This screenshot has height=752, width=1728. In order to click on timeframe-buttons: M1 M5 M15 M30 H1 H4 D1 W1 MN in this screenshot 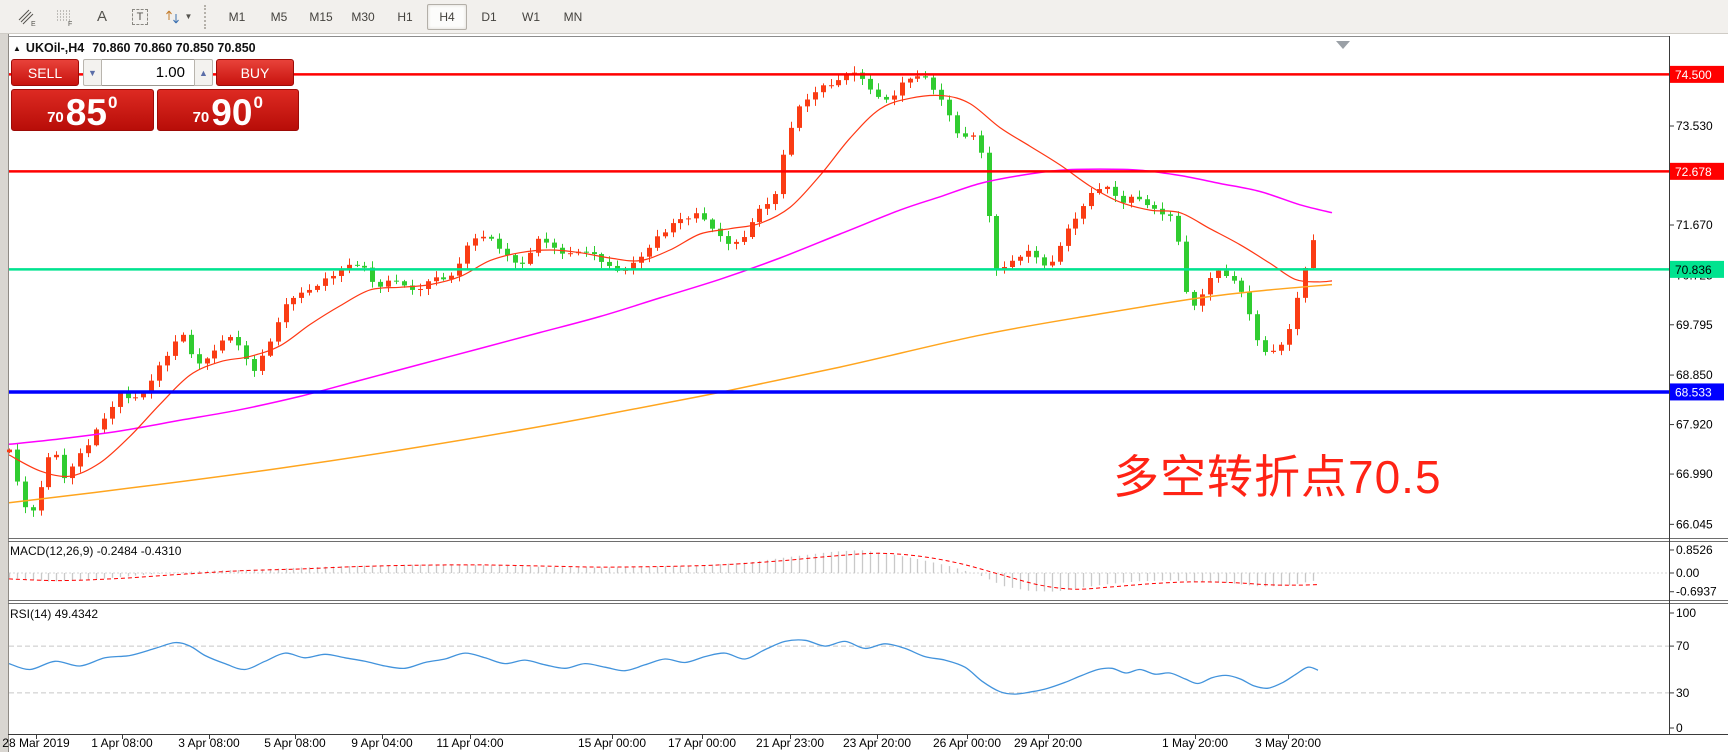, I will do `click(405, 16)`.